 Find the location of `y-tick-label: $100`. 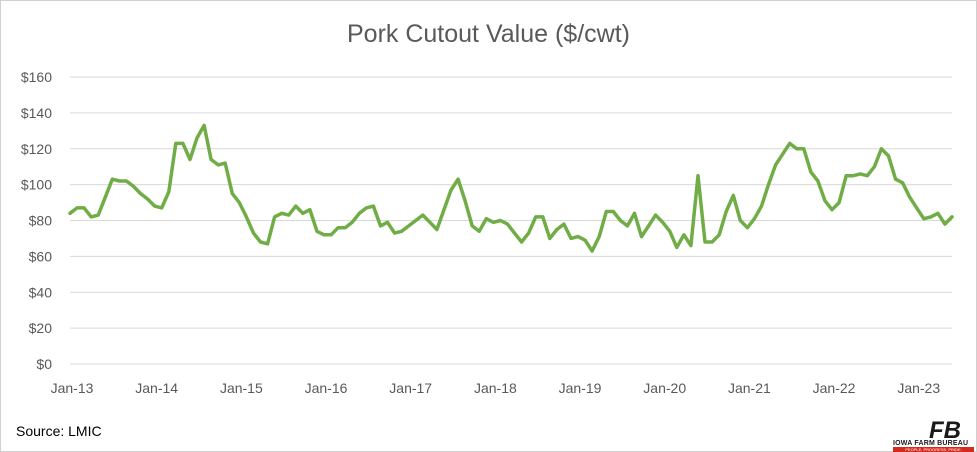

y-tick-label: $100 is located at coordinates (36, 185).